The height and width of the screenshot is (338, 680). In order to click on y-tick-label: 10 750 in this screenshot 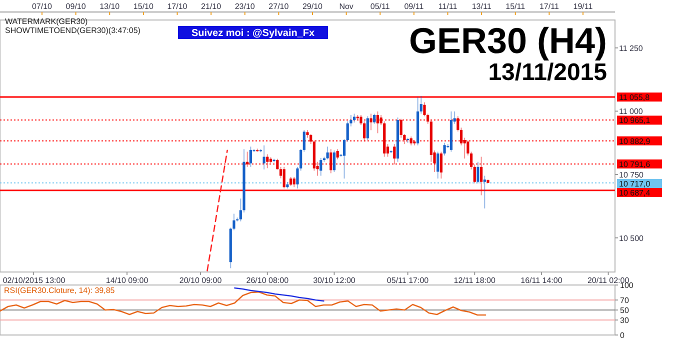, I will do `click(631, 175)`.